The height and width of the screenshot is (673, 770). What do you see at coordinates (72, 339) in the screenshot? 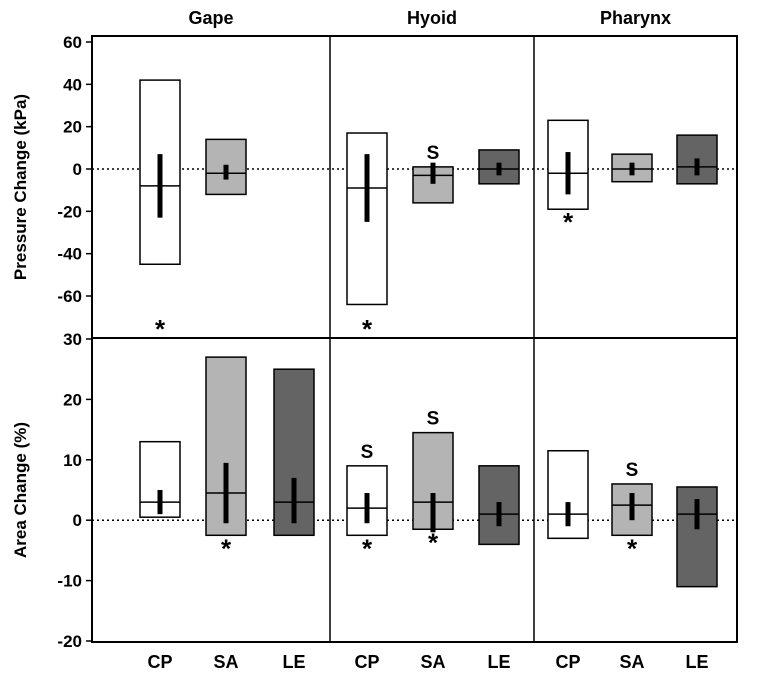
I see `y-tick-label: 30` at bounding box center [72, 339].